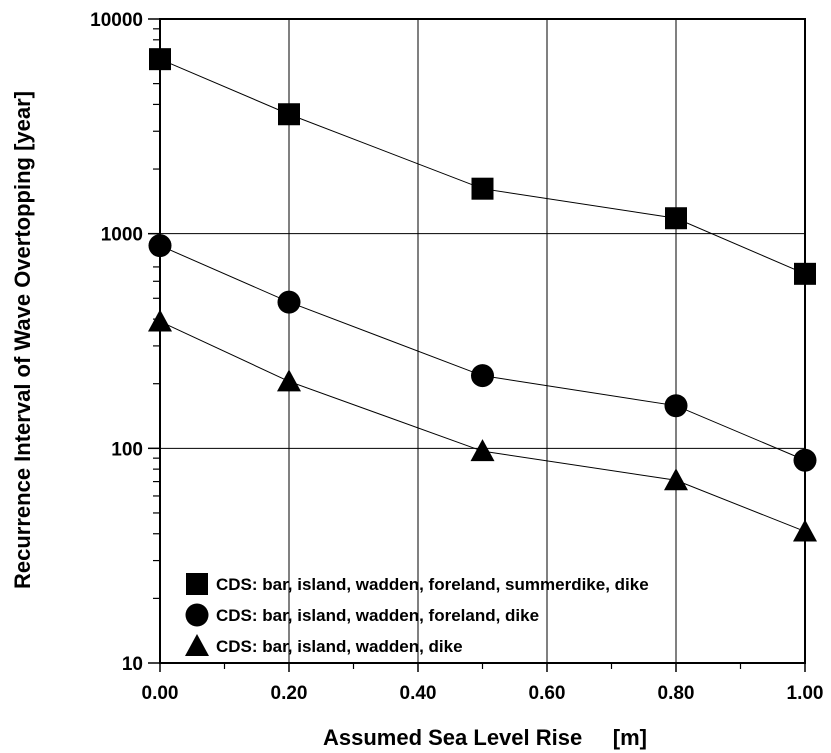  I want to click on legend-marker-triangle, so click(197, 645).